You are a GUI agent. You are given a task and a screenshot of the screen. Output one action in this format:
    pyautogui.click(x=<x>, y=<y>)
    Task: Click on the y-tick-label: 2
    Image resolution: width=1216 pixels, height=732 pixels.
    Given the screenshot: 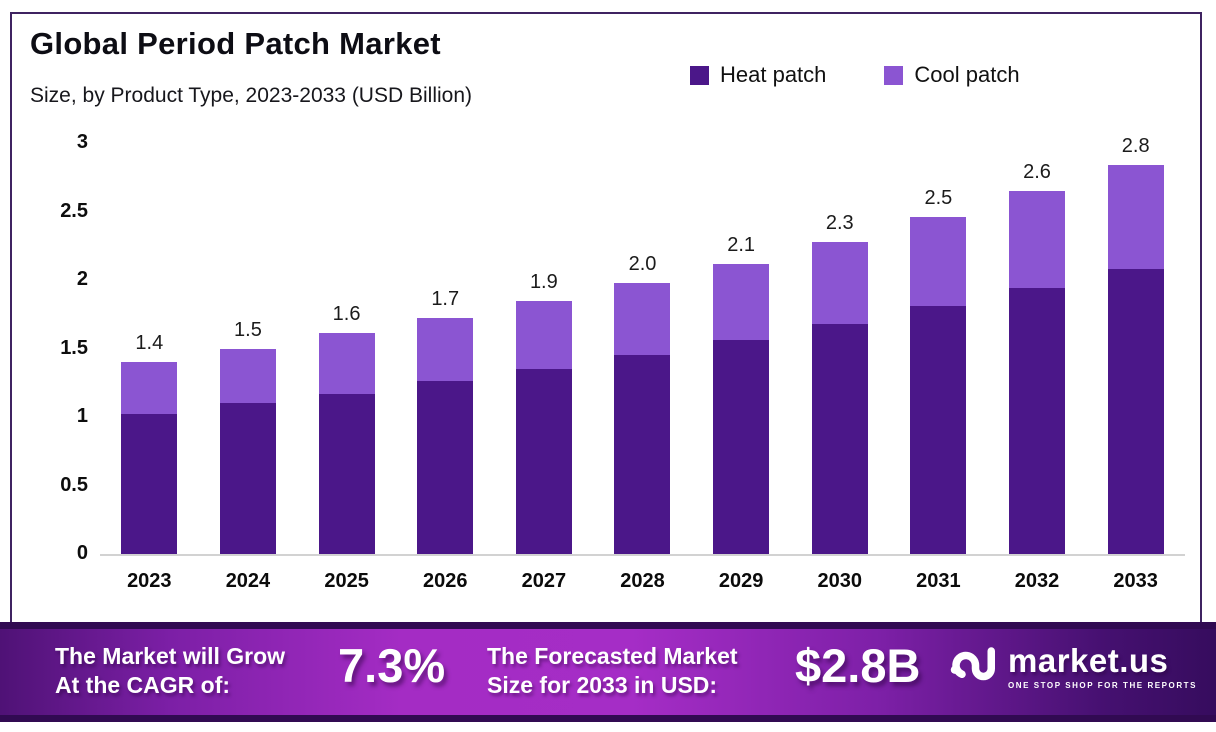 What is the action you would take?
    pyautogui.click(x=82, y=279)
    